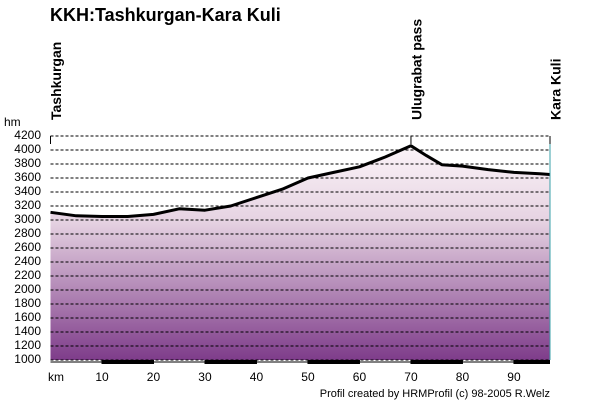 The height and width of the screenshot is (400, 600). Describe the element at coordinates (417, 69) in the screenshot. I see `annotation: Ulugrabat pass` at that location.